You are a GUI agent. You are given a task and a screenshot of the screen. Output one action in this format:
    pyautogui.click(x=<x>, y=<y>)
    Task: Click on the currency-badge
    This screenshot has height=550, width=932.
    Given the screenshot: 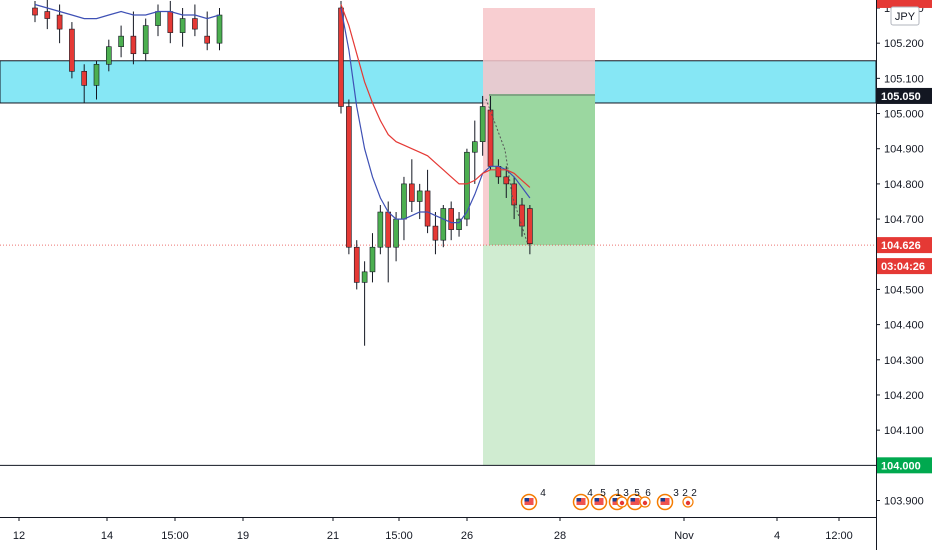 What is the action you would take?
    pyautogui.click(x=905, y=16)
    